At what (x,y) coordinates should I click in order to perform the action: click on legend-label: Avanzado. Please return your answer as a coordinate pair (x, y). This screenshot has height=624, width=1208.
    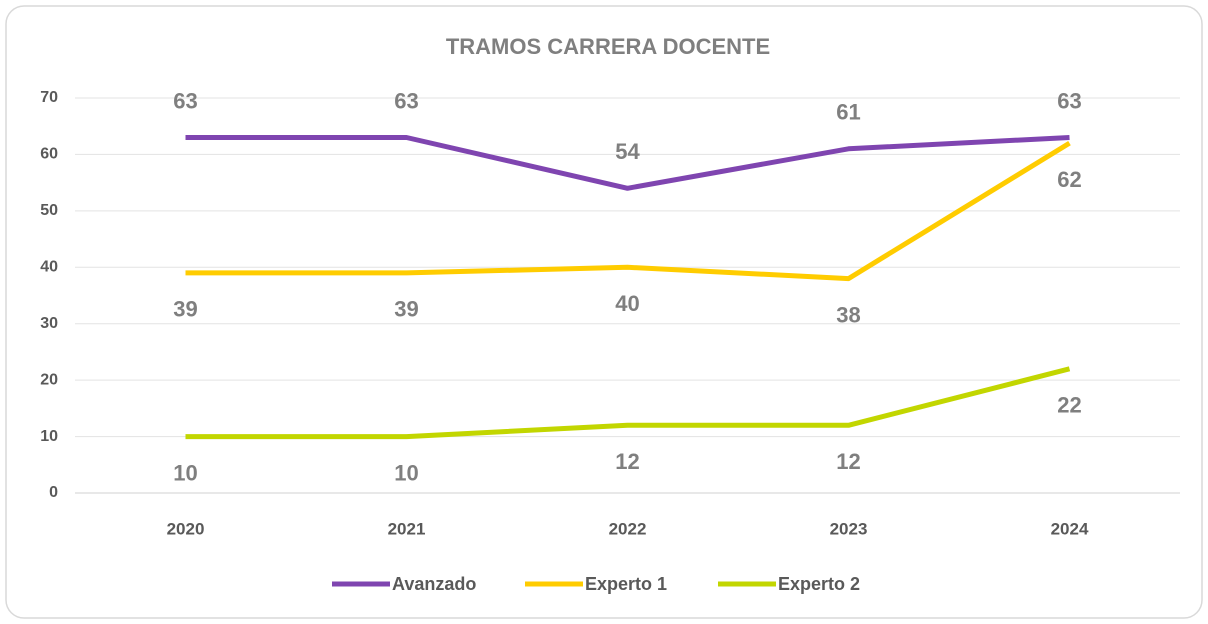
    Looking at the image, I should click on (434, 584).